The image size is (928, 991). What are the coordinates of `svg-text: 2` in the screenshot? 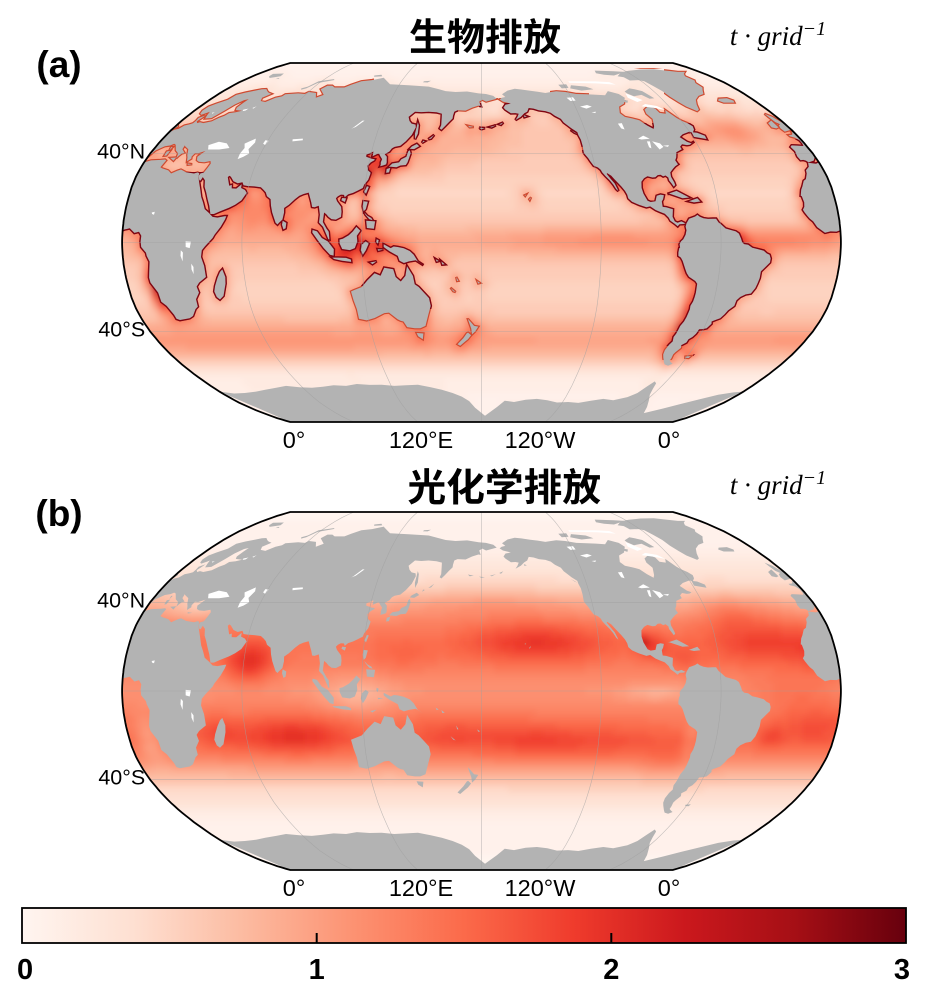 It's located at (611, 970).